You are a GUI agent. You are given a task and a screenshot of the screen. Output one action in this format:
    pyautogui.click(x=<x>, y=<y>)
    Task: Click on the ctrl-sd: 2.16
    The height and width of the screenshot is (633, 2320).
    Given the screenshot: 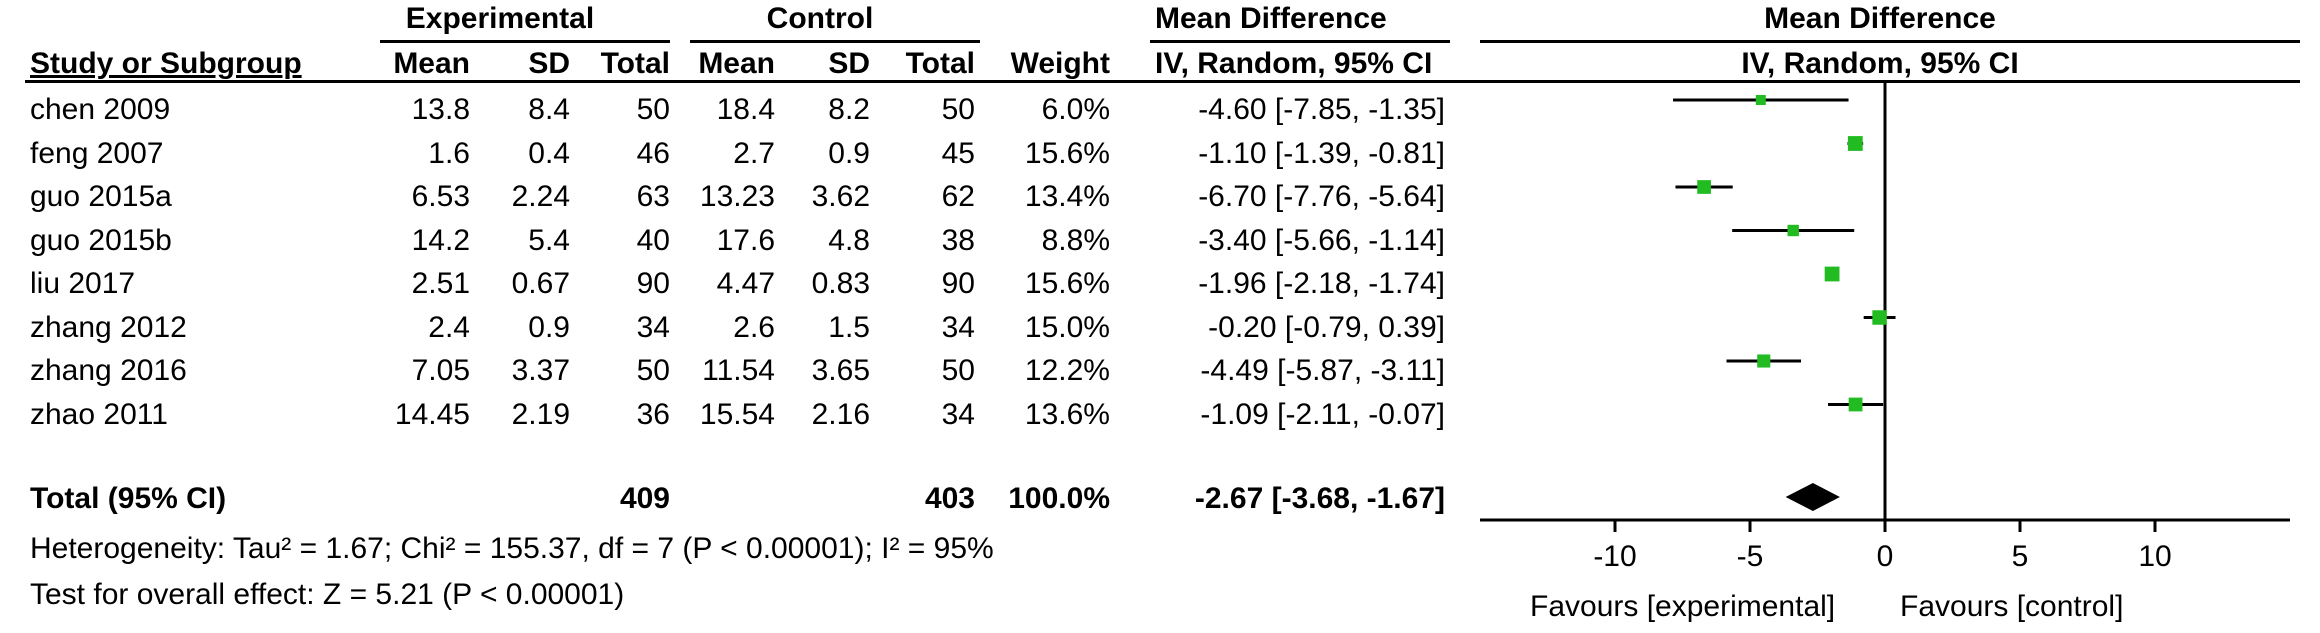 What is the action you would take?
    pyautogui.click(x=840, y=414)
    